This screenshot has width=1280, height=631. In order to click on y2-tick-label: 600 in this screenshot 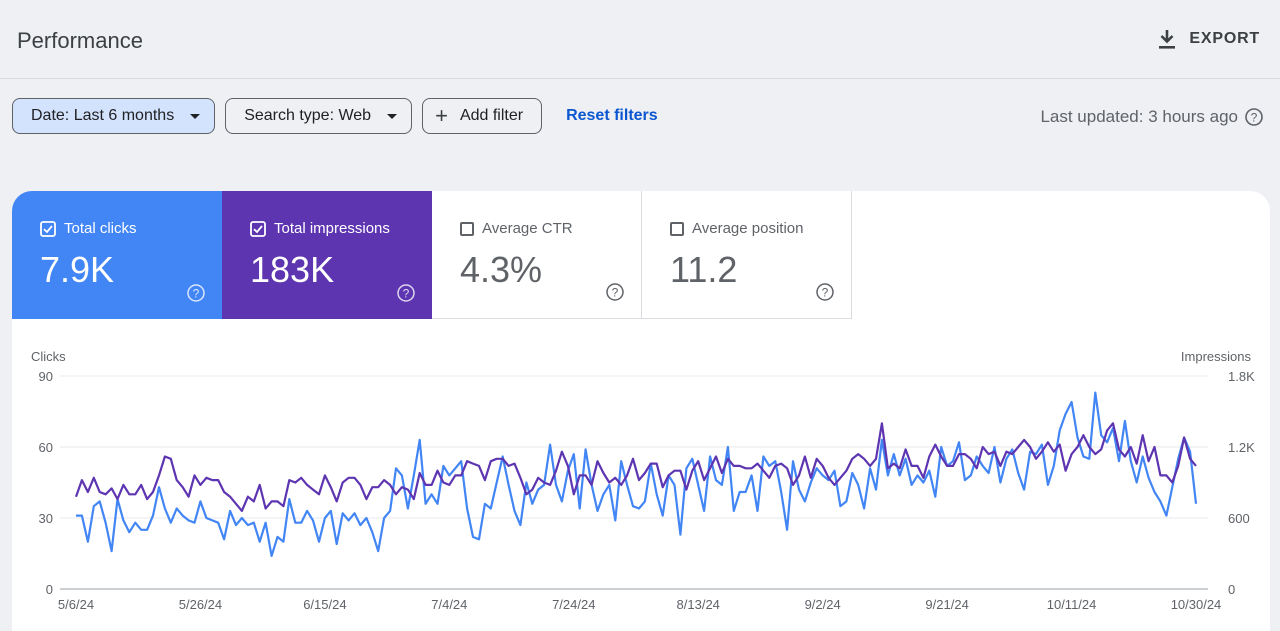, I will do `click(1239, 518)`.